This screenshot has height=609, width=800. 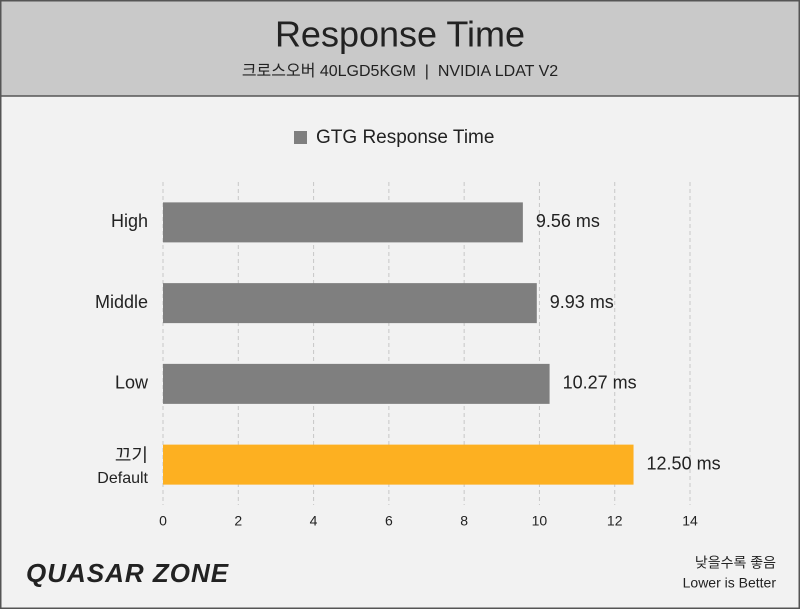 What do you see at coordinates (568, 221) in the screenshot?
I see `value-label: 9.56 ms` at bounding box center [568, 221].